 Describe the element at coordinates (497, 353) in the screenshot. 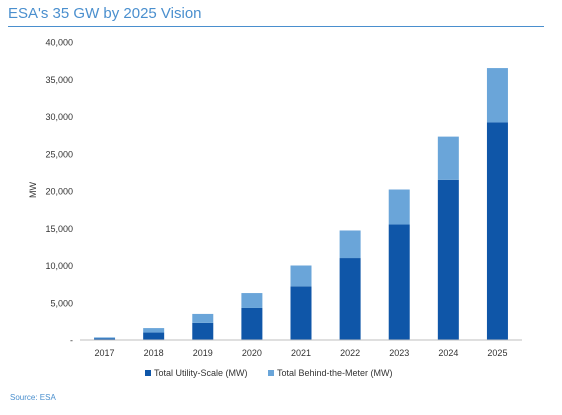

I see `x-tick-label: 2025` at that location.